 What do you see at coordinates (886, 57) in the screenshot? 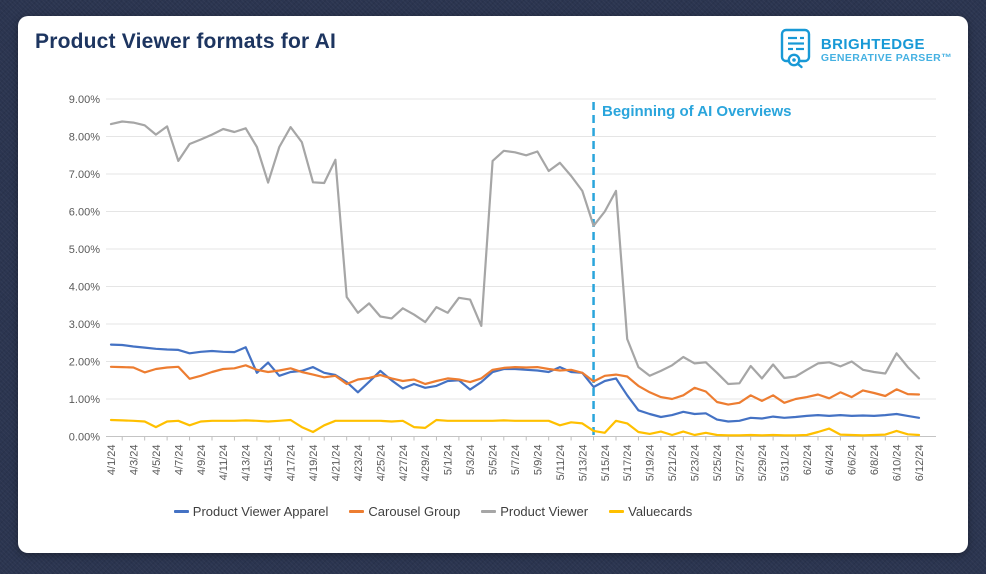
I see `logo-product-text: GENERATIVE PARSER™` at bounding box center [886, 57].